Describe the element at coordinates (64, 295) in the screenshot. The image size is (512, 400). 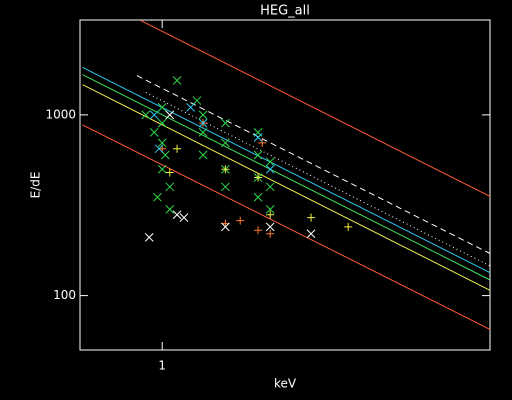
I see `y-tick-label: 100` at that location.